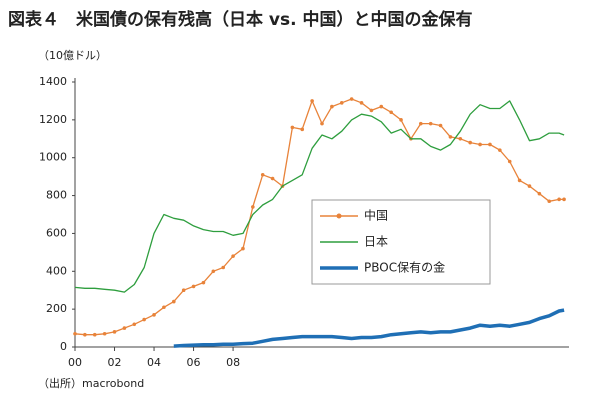  I want to click on legend-marker, so click(339, 216).